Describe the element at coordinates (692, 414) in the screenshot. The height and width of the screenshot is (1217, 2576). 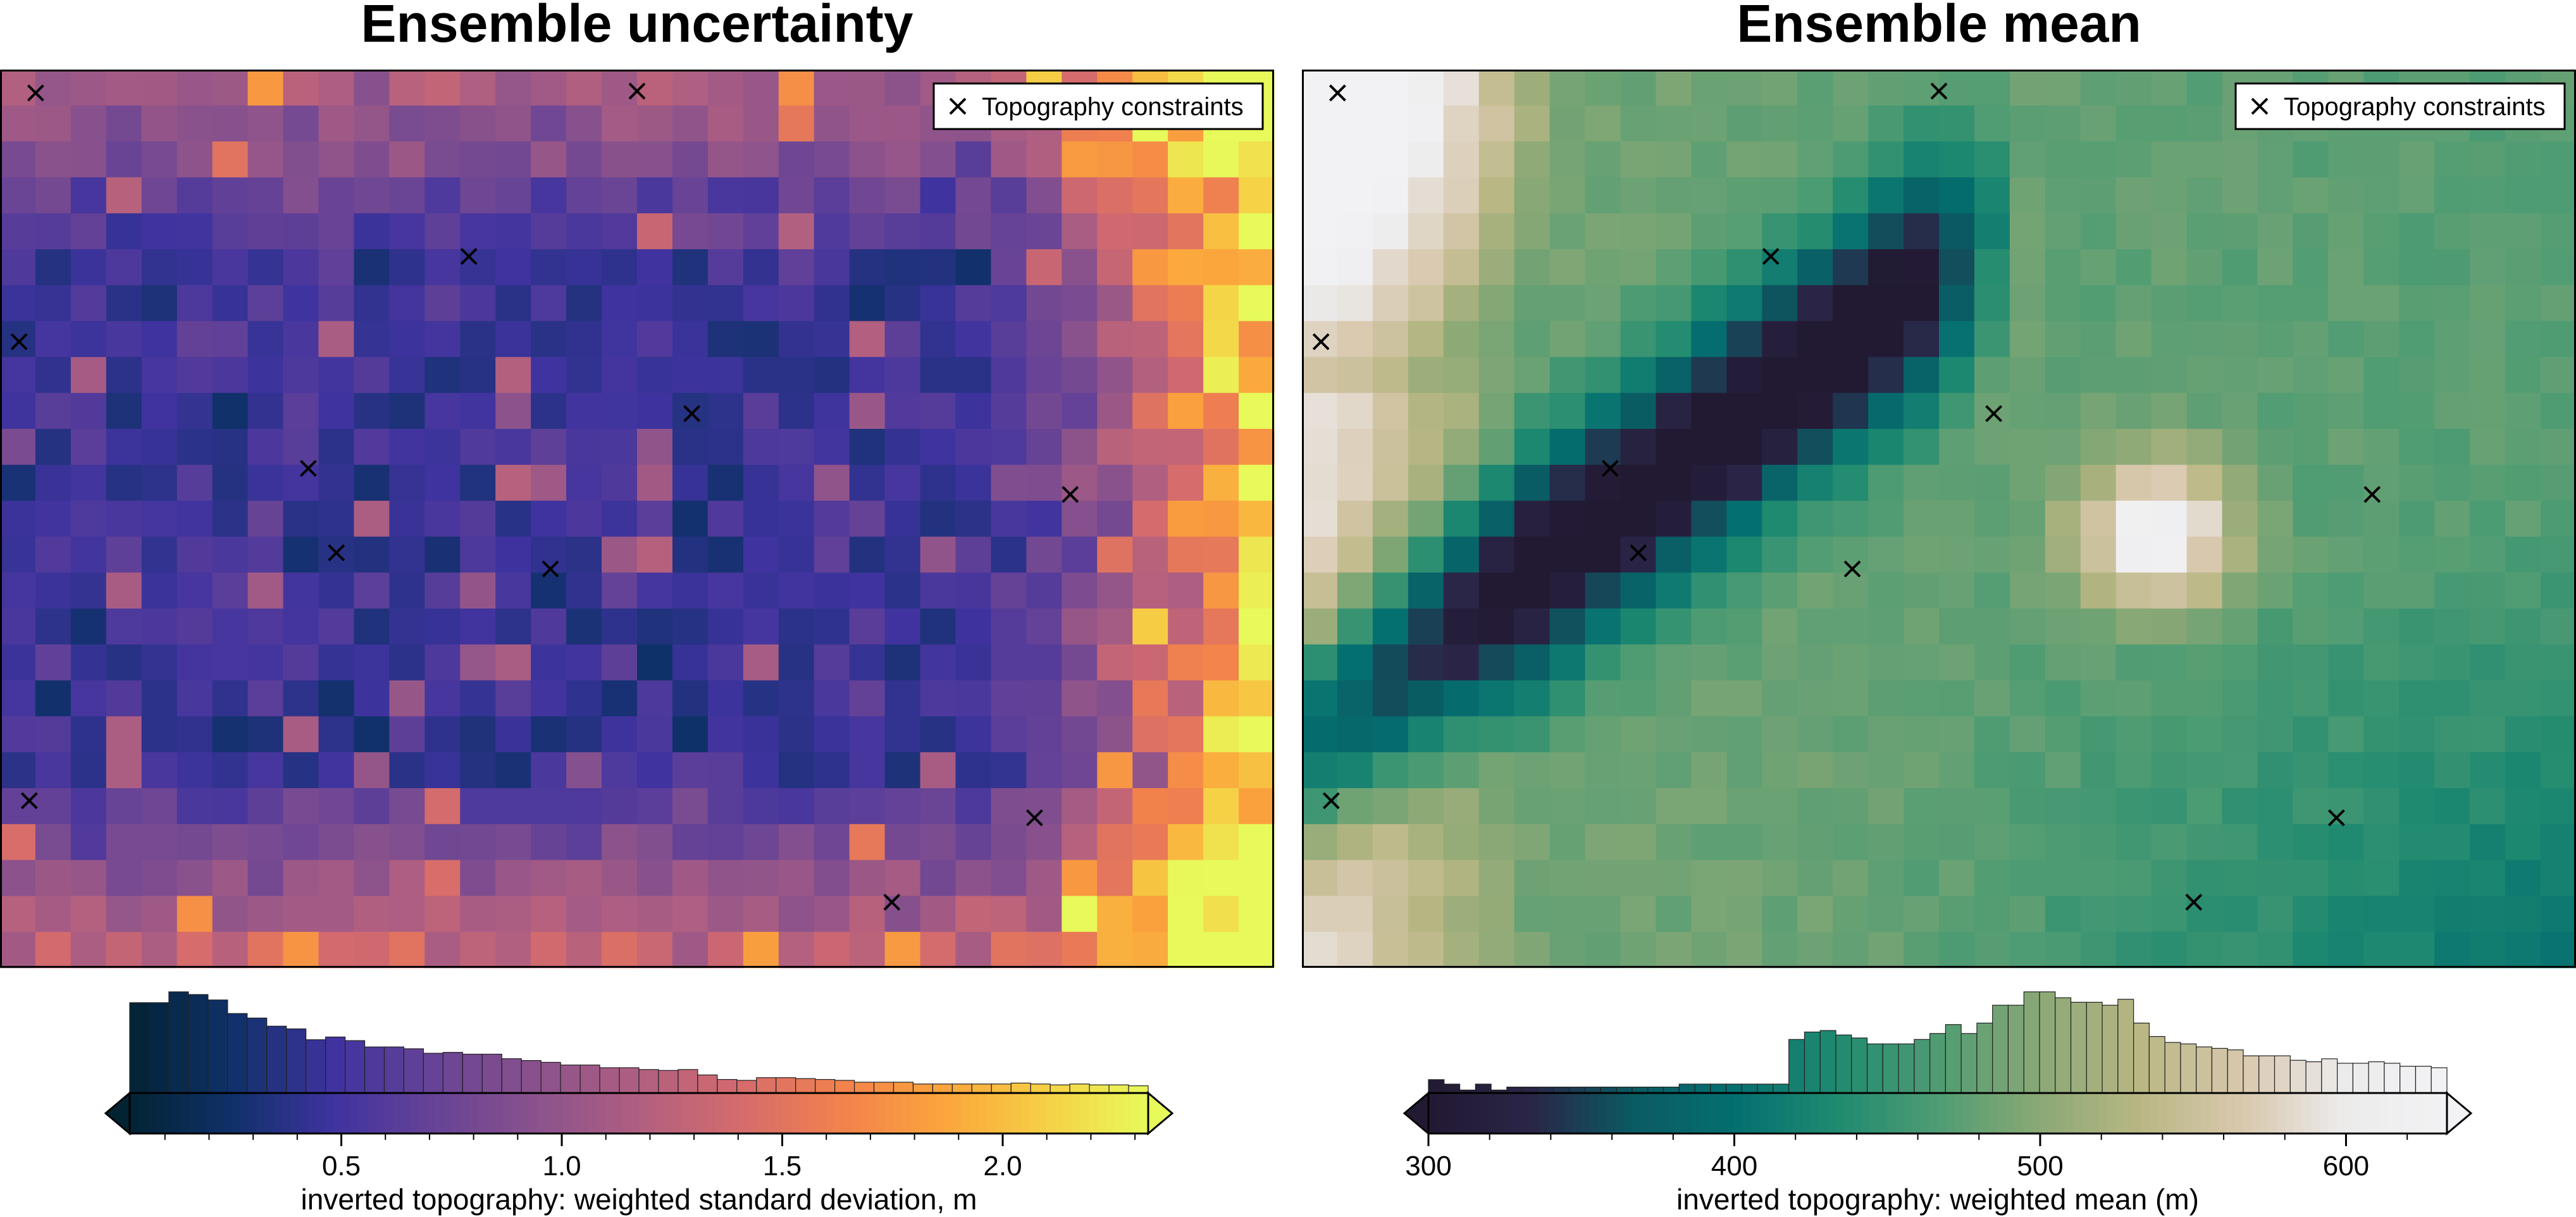
I see `constraint-marker` at that location.